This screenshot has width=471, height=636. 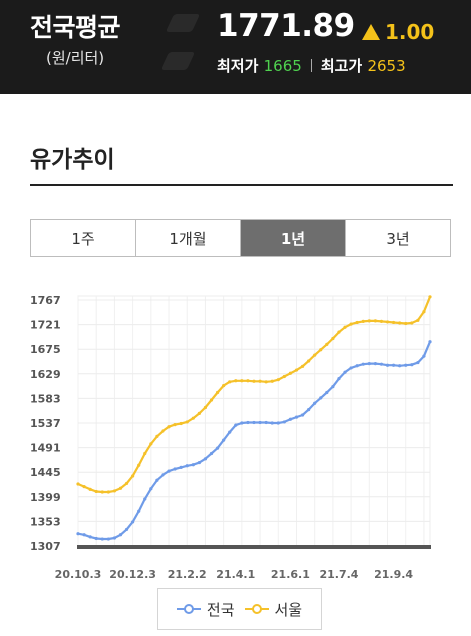 What do you see at coordinates (273, 609) in the screenshot?
I see `legend-item-seoul: 서울` at bounding box center [273, 609].